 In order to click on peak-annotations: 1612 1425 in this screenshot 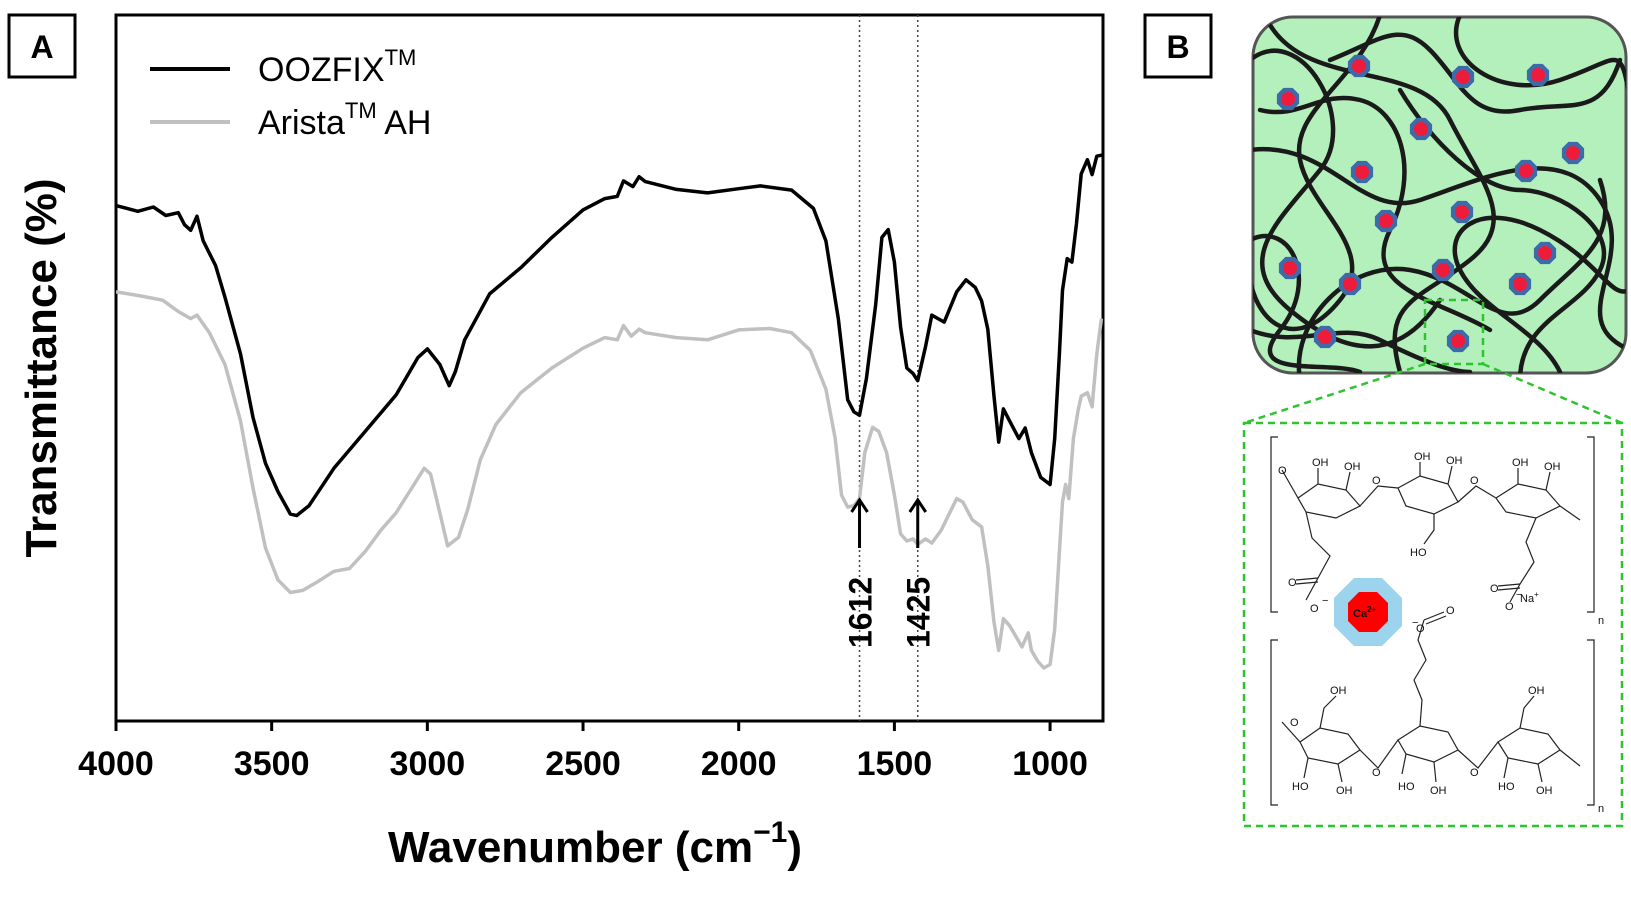, I will do `click(890, 572)`.